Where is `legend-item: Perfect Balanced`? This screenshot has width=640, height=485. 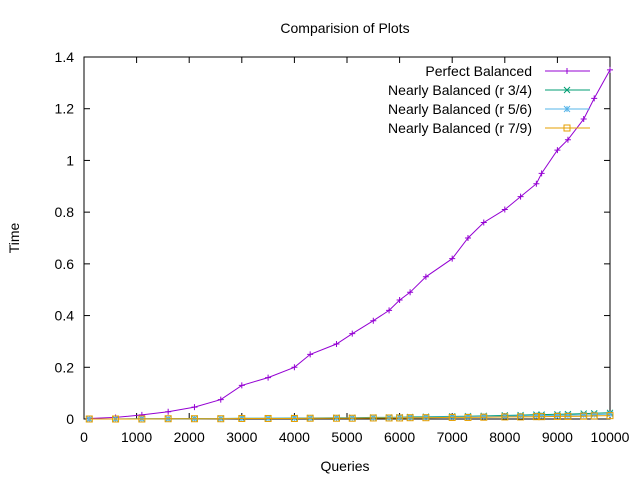 legend-item: Perfect Balanced is located at coordinates (507, 71).